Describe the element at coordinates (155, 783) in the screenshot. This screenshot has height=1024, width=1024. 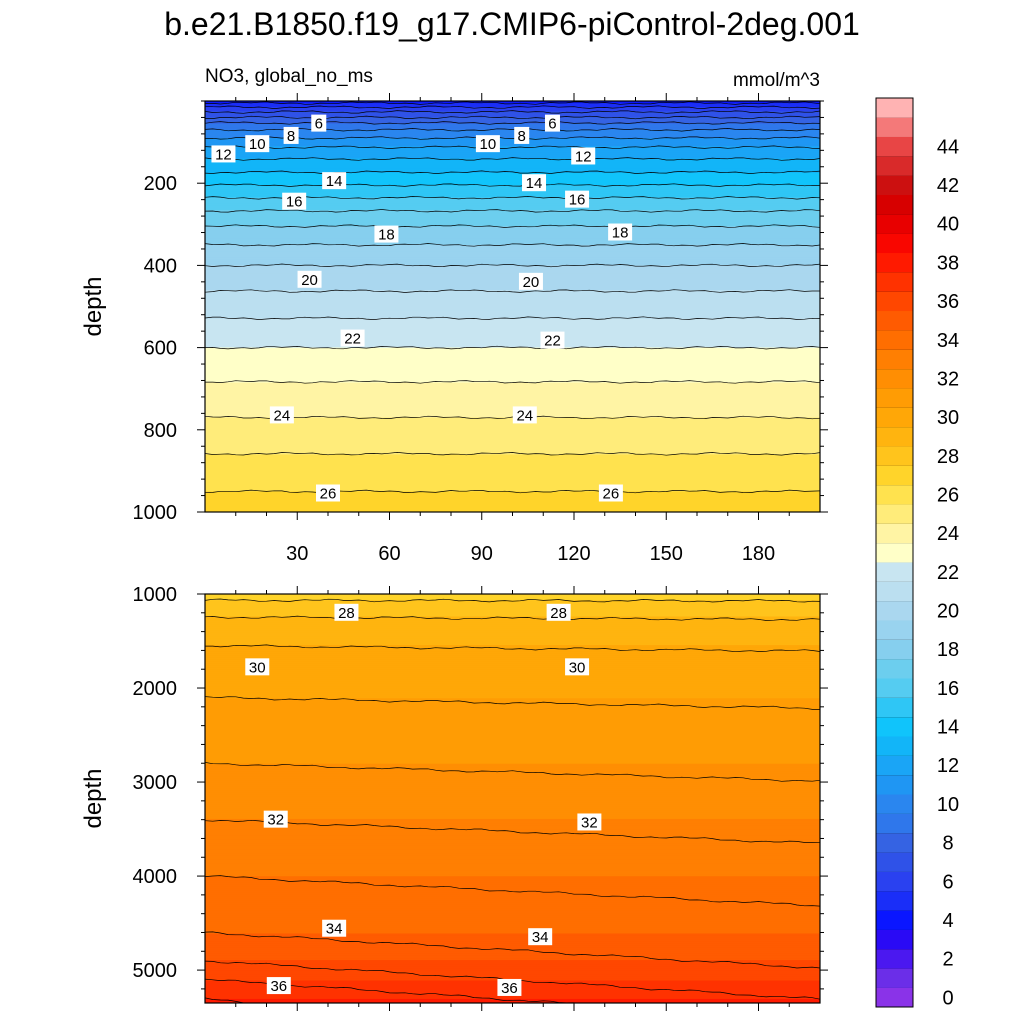
I see `y-tick-label: 3000` at that location.